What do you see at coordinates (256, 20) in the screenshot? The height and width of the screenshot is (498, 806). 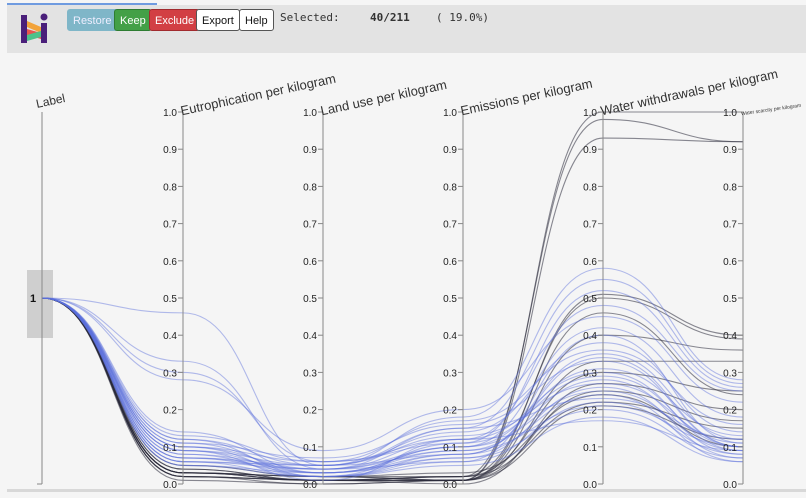 I see `help-button: Help` at bounding box center [256, 20].